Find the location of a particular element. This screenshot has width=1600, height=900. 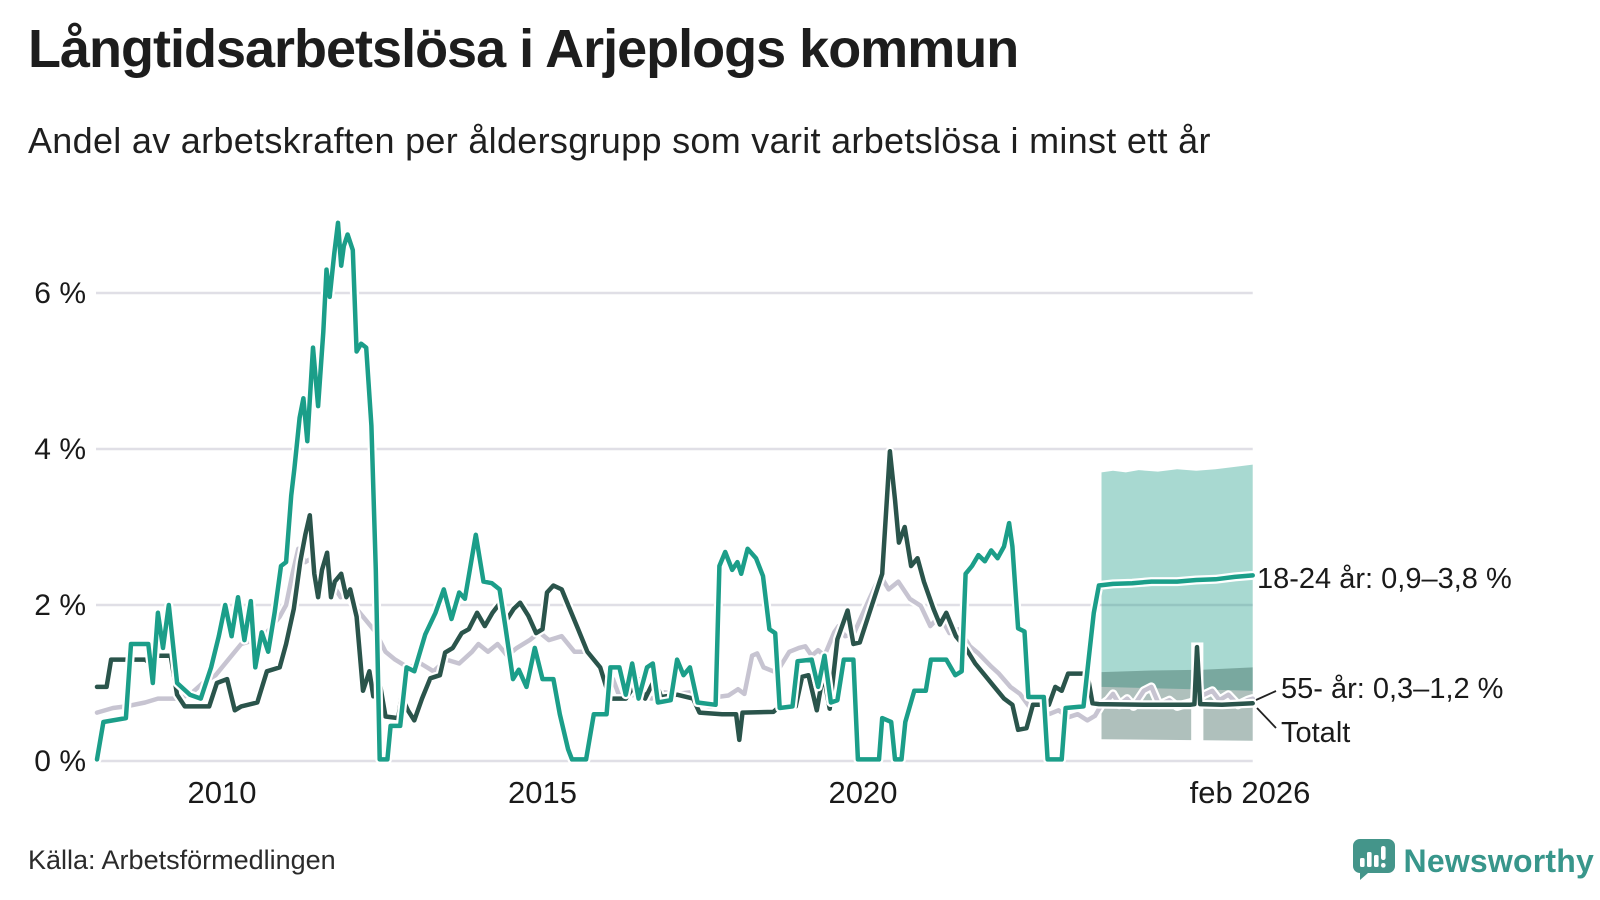

x-axis-tick-label: 2015 is located at coordinates (542, 792).